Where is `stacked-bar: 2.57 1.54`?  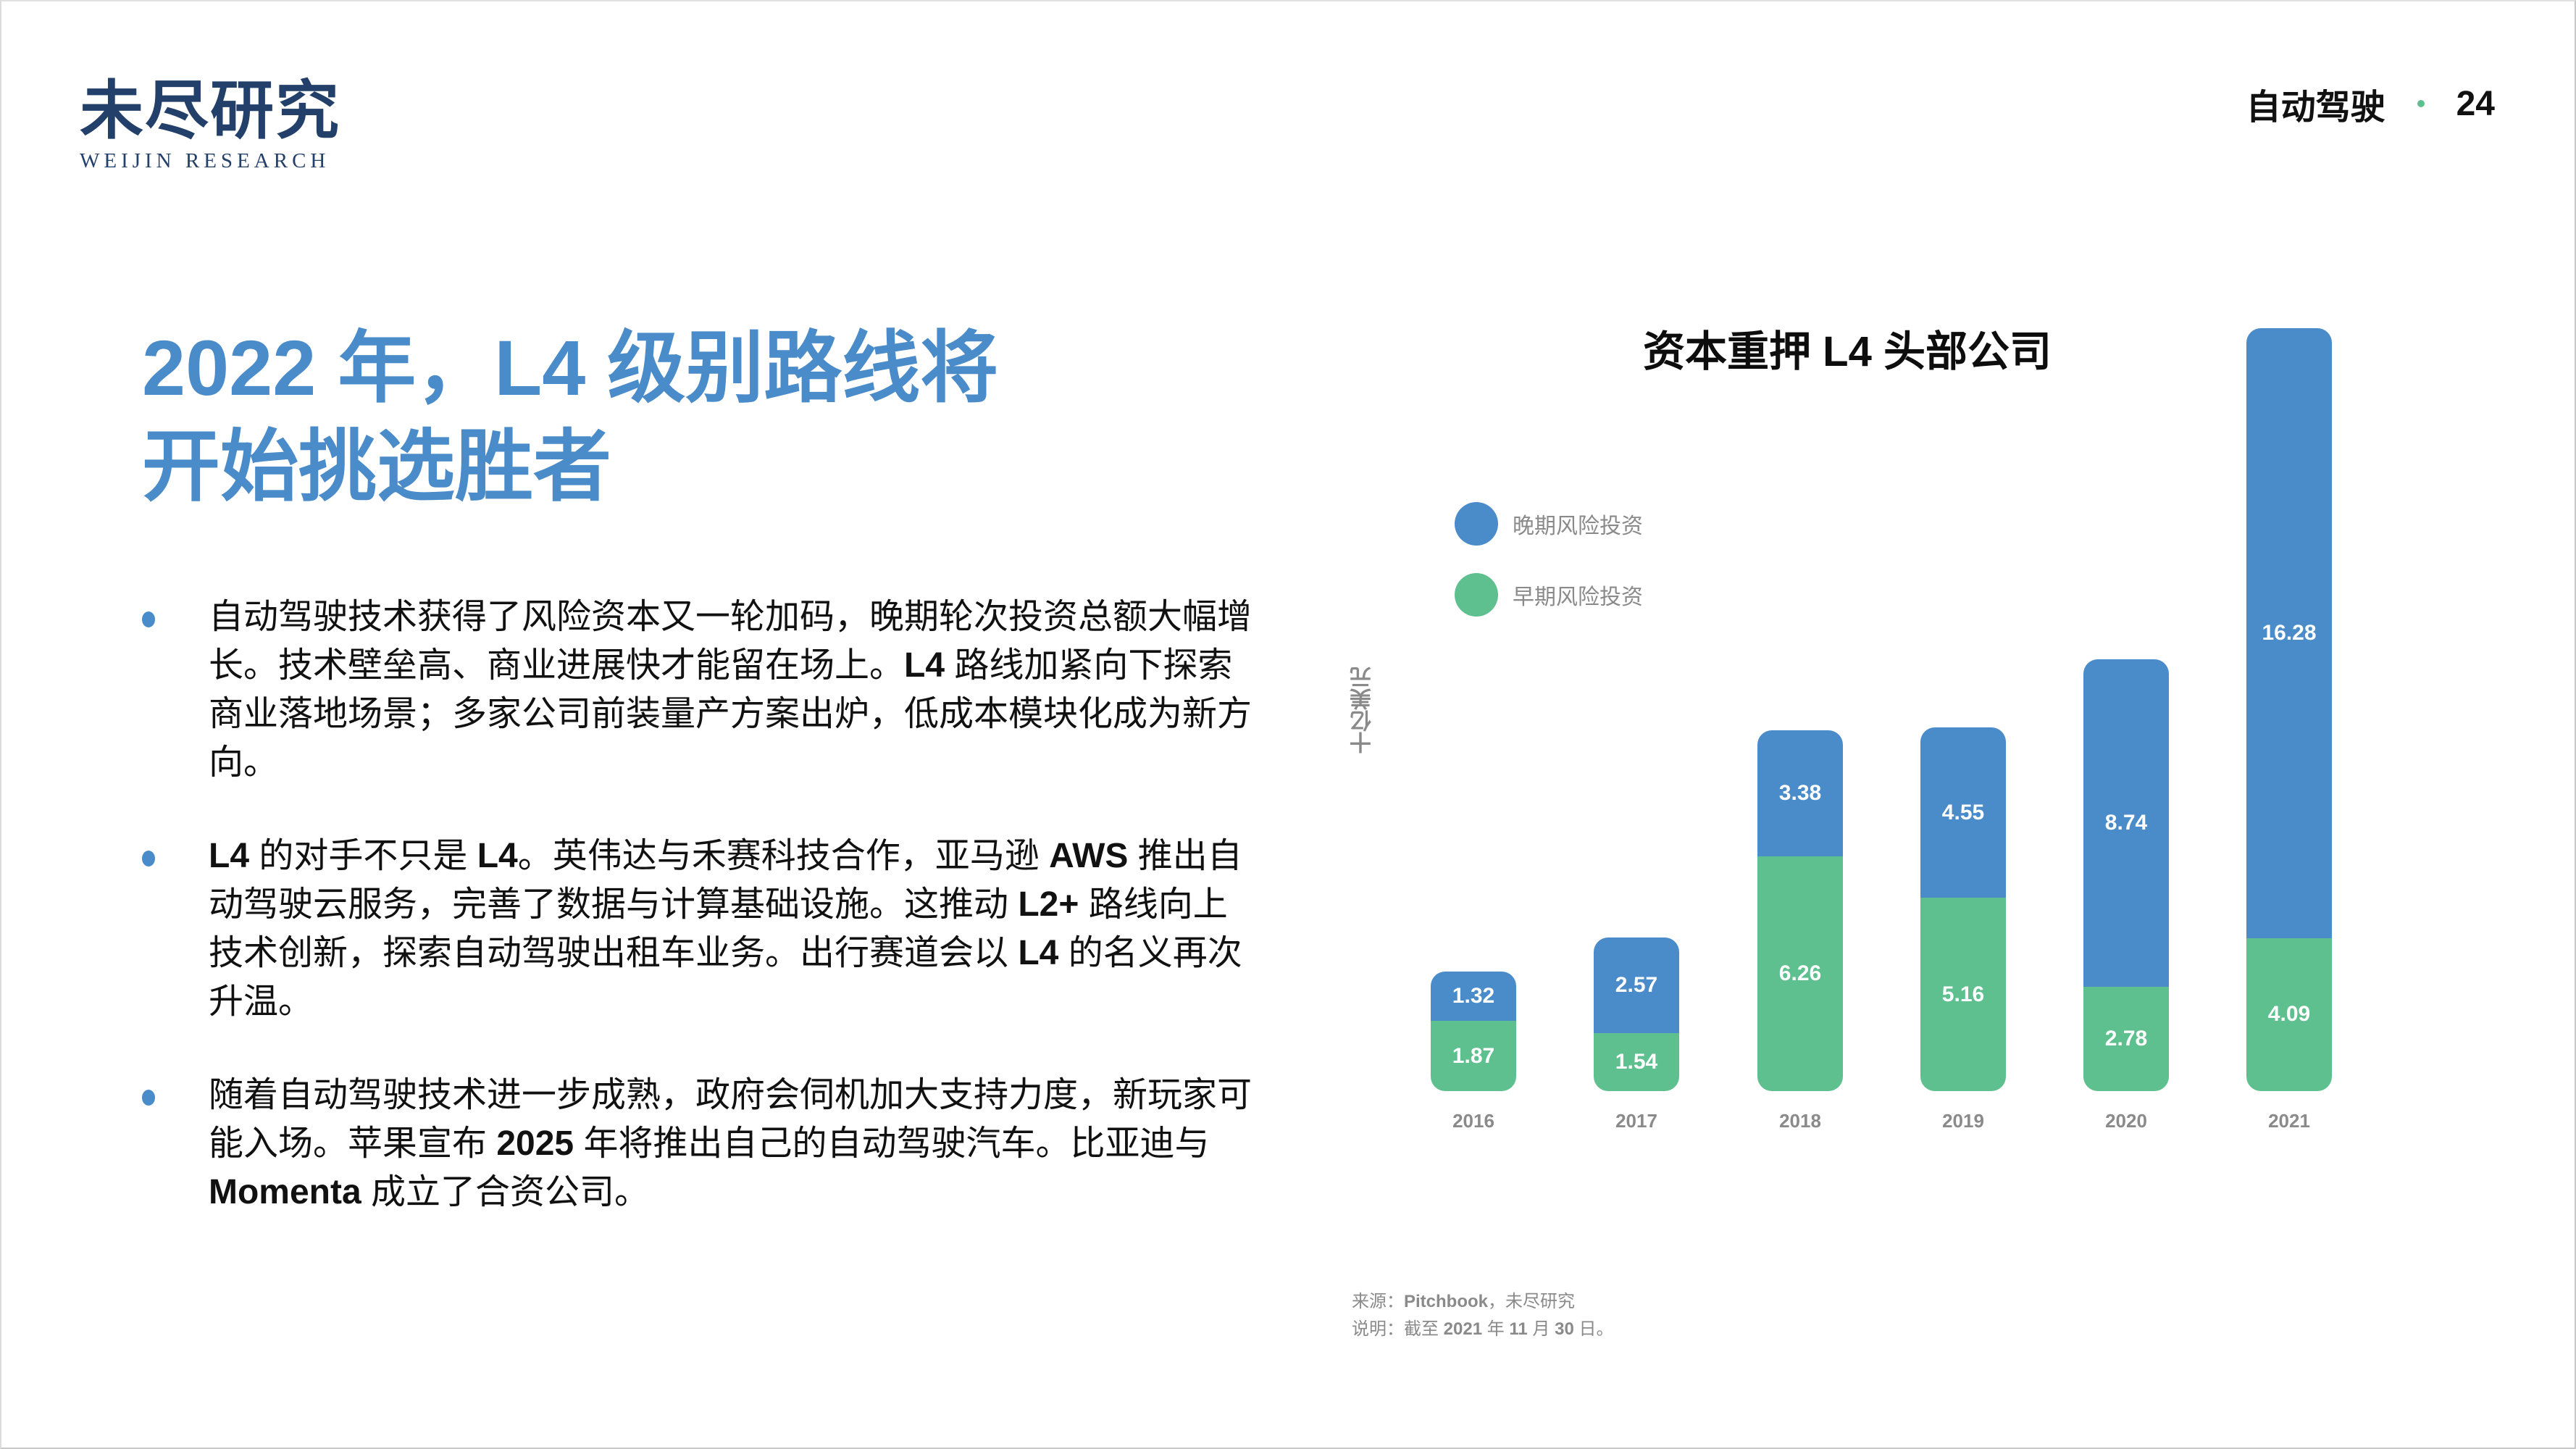
stacked-bar: 2.57 1.54 is located at coordinates (1637, 1014).